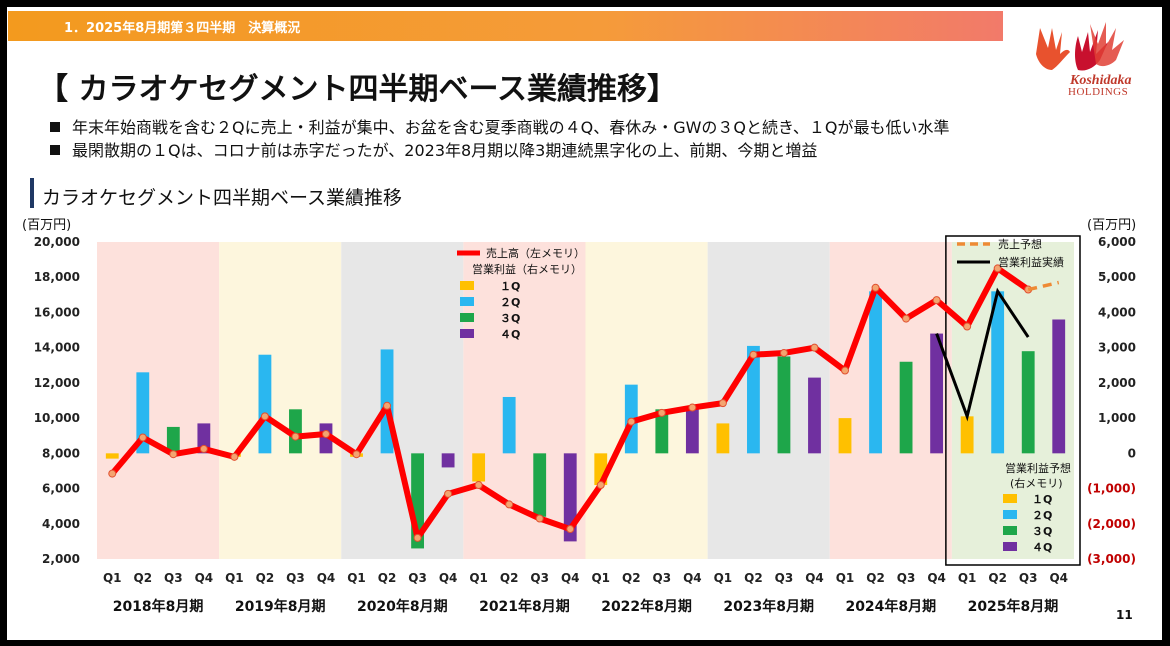 The height and width of the screenshot is (646, 1170). What do you see at coordinates (768, 606) in the screenshot?
I see `year-label: 2023年8月期` at bounding box center [768, 606].